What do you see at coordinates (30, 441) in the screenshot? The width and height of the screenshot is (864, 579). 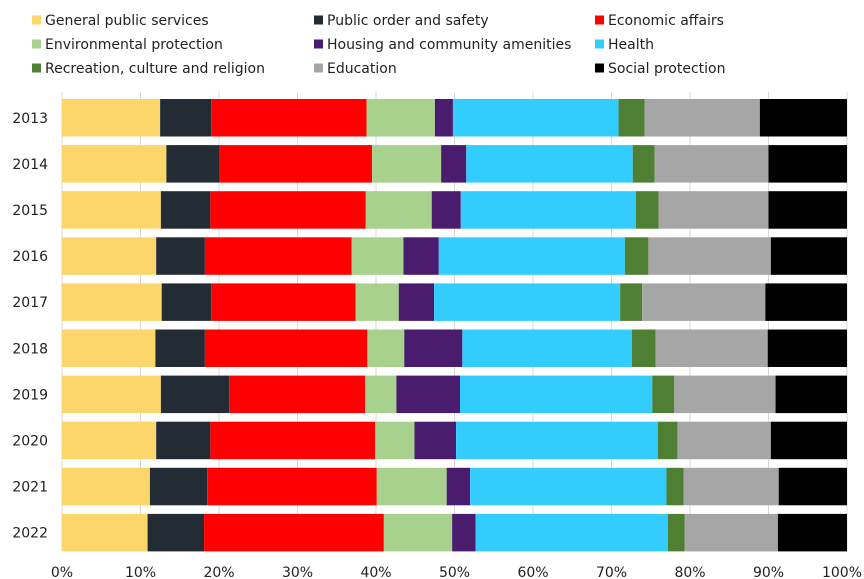 I see `category-label: 2020` at bounding box center [30, 441].